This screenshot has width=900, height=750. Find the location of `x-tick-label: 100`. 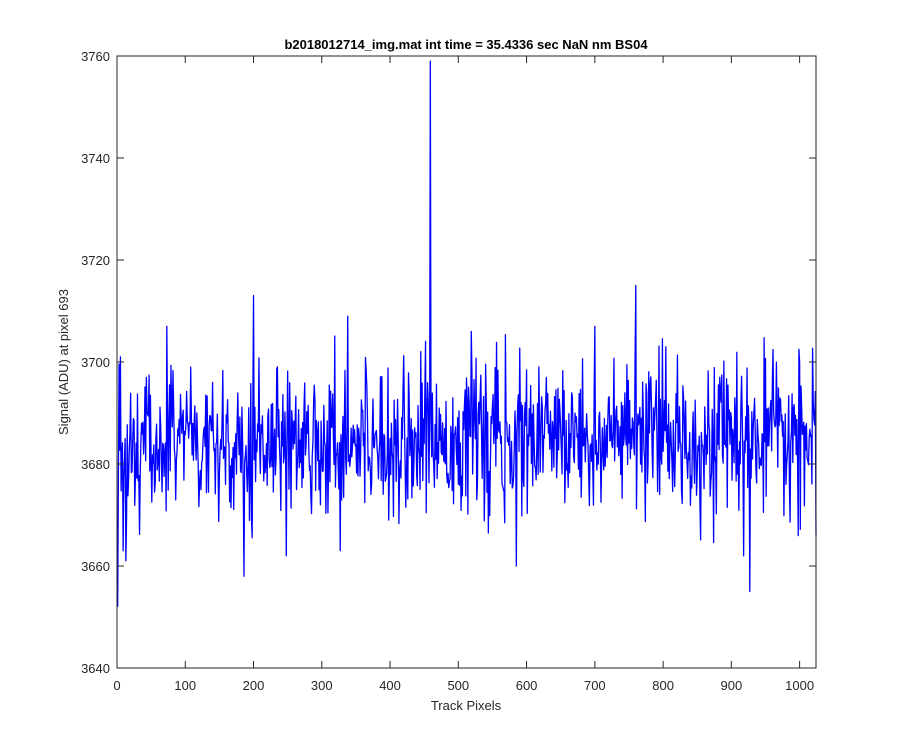

x-tick-label: 100 is located at coordinates (185, 685).